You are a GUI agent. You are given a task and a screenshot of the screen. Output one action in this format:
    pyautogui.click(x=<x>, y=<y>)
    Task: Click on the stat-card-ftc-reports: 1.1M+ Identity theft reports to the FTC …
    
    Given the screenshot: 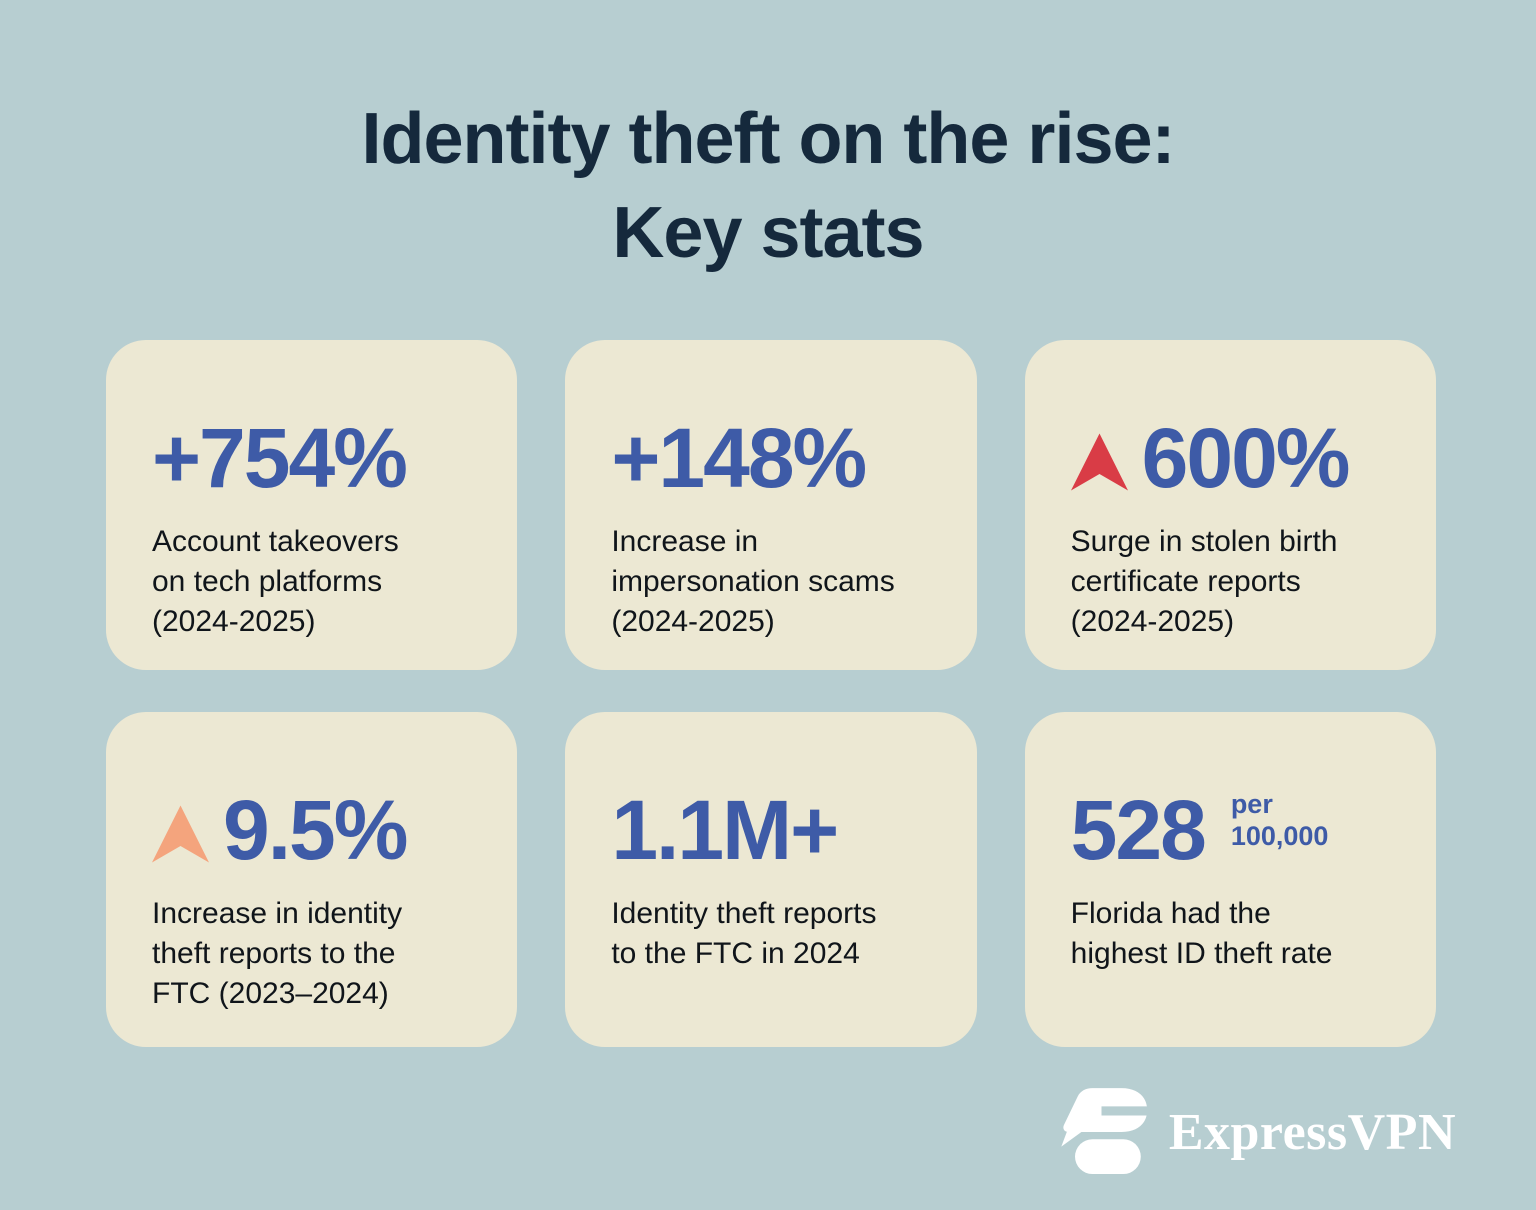 What is the action you would take?
    pyautogui.click(x=771, y=879)
    